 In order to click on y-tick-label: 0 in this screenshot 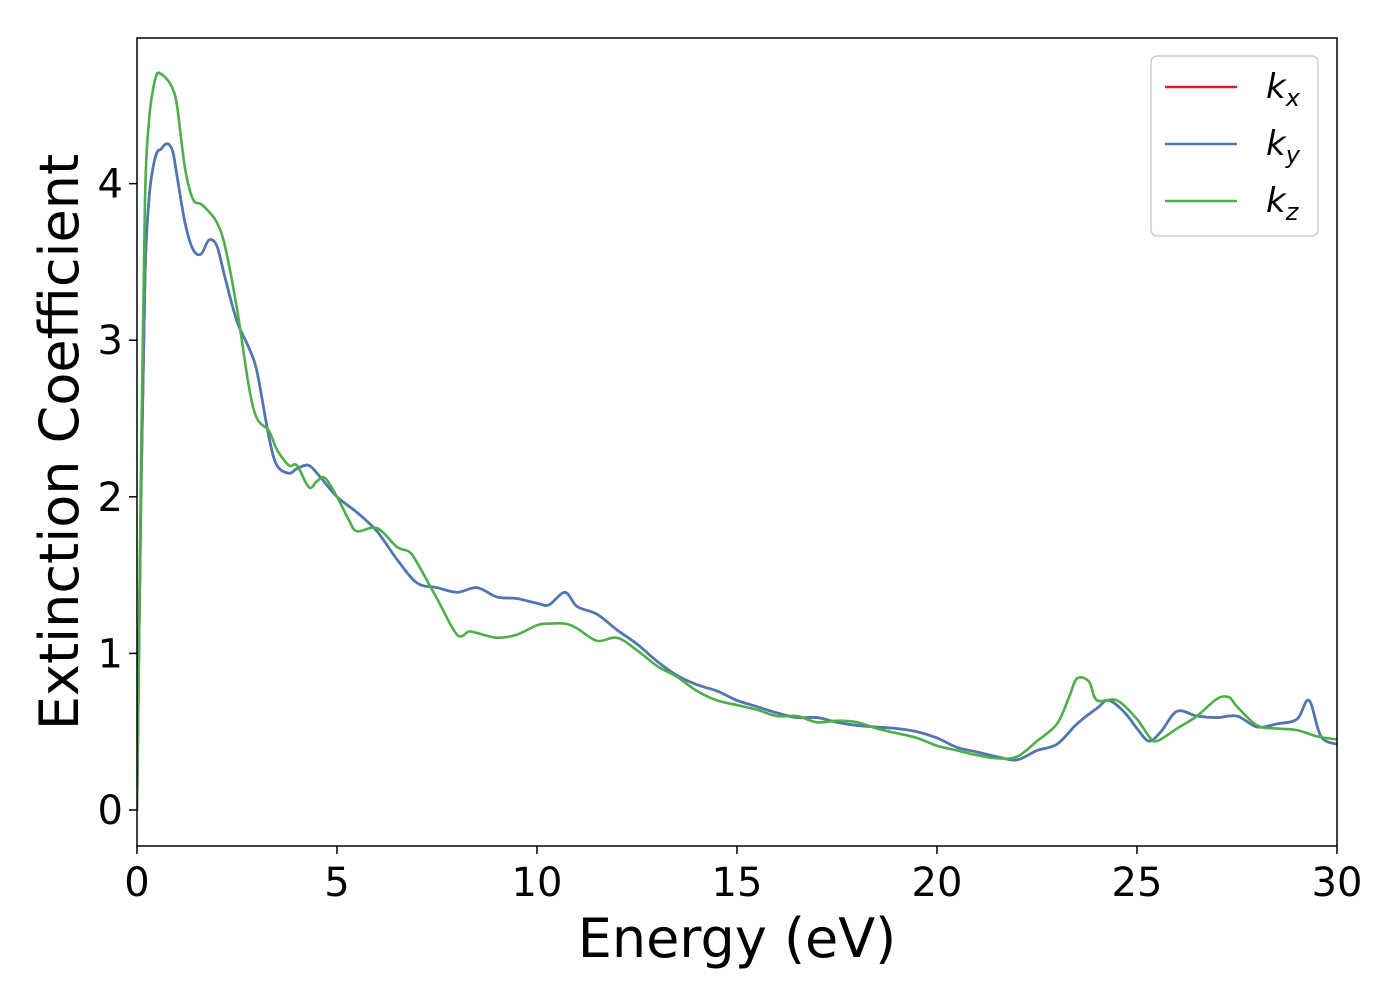, I will do `click(110, 811)`.